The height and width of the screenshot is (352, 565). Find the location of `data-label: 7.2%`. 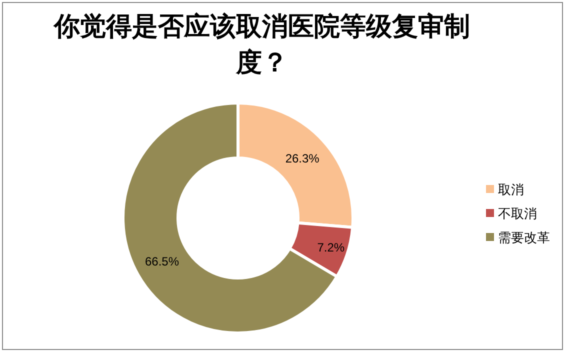

data-label: 7.2% is located at coordinates (331, 247).